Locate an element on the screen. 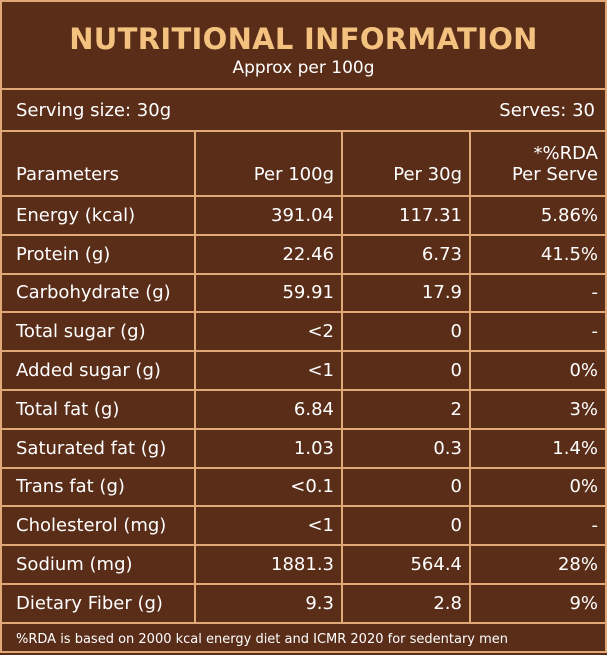 This screenshot has height=655, width=607. row-rda: 1.4% is located at coordinates (537, 448).